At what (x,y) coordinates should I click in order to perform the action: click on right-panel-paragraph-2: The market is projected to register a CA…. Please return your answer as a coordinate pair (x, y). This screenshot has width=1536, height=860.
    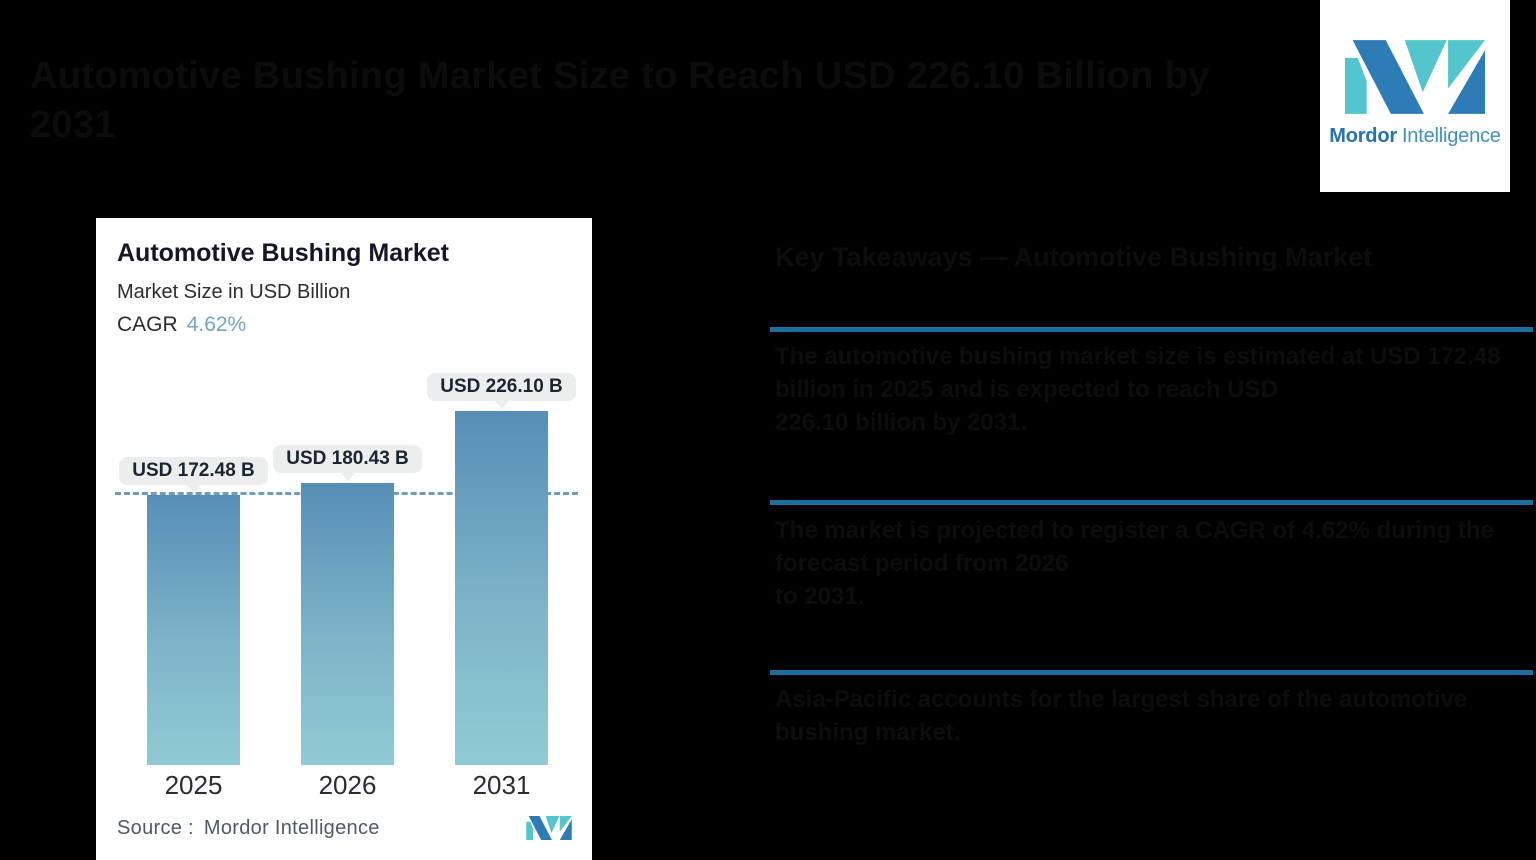
    Looking at the image, I should click on (1154, 563).